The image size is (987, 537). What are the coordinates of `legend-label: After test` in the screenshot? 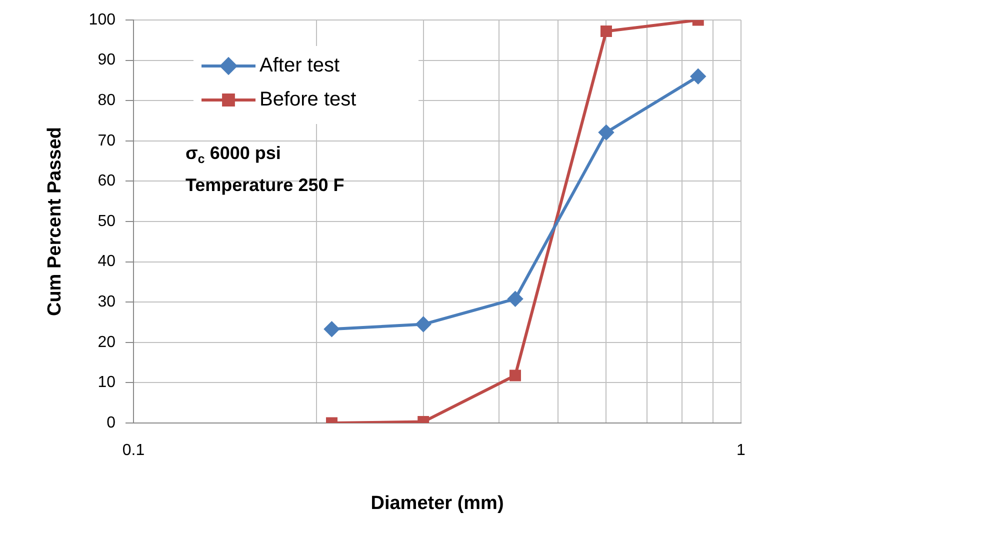 It's located at (299, 65).